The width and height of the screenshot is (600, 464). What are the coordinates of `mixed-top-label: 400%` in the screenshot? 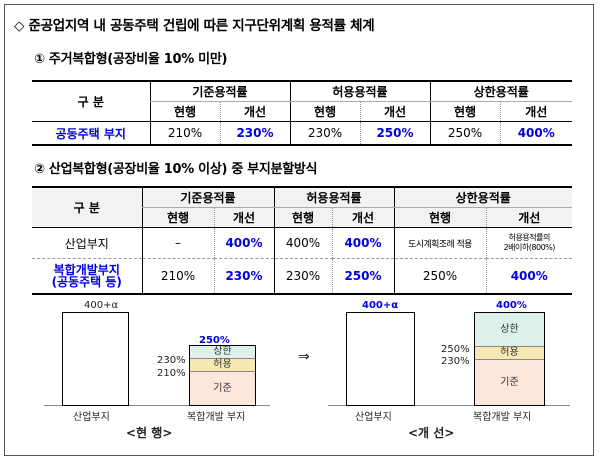 It's located at (511, 305).